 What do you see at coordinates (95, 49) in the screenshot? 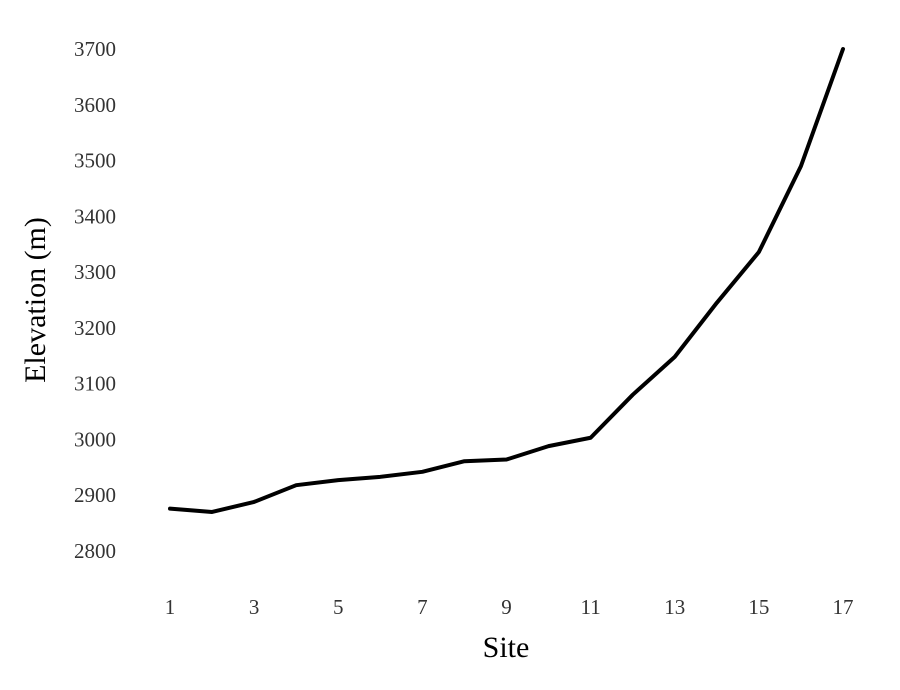
I see `y-tick-label: 3700` at bounding box center [95, 49].